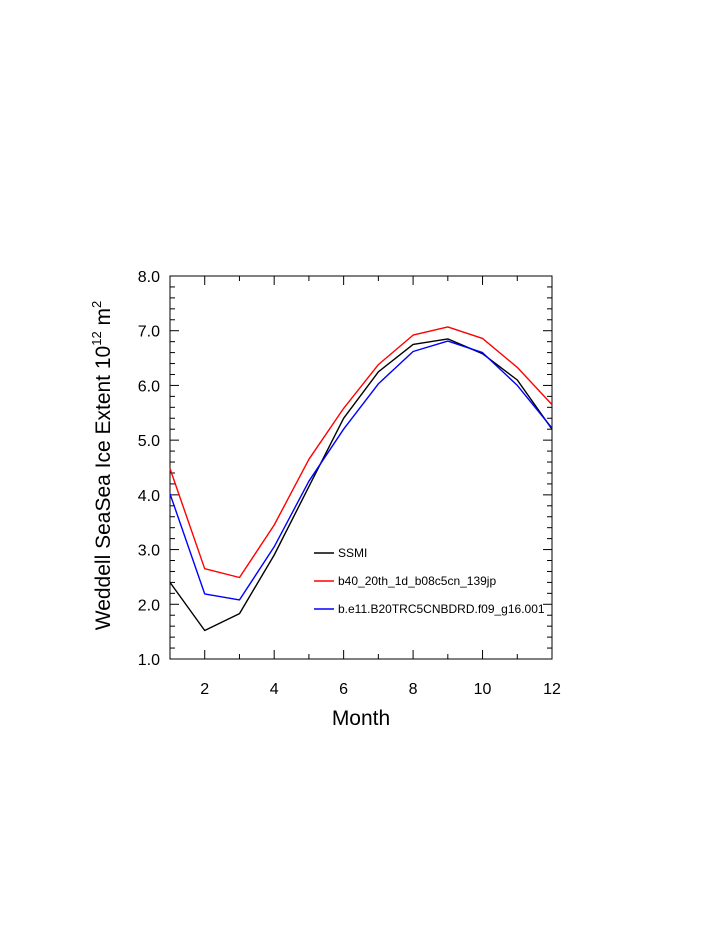  I want to click on y-tick-label: 5.0, so click(149, 441).